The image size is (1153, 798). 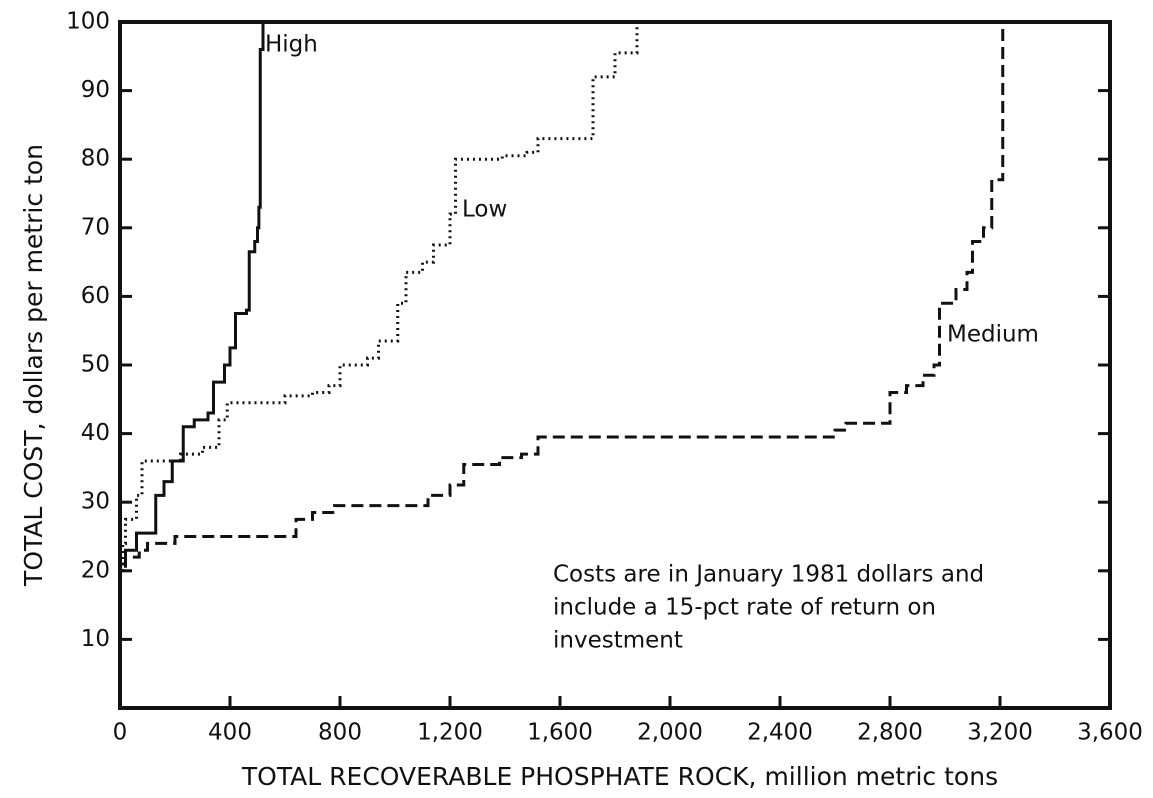 I want to click on y-tick-label: 60, so click(x=95, y=296).